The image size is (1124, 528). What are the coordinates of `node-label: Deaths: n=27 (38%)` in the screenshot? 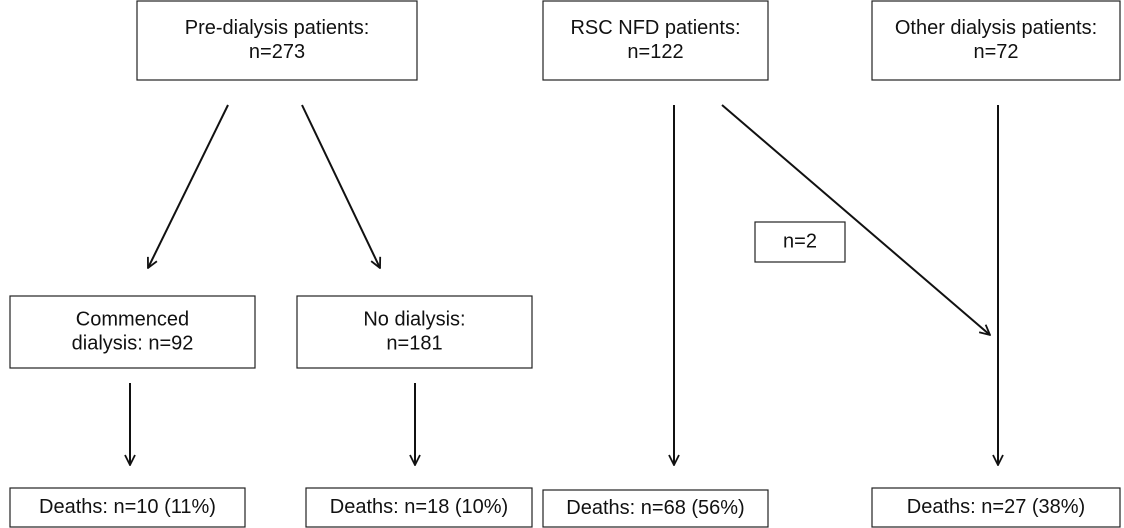 It's located at (996, 507).